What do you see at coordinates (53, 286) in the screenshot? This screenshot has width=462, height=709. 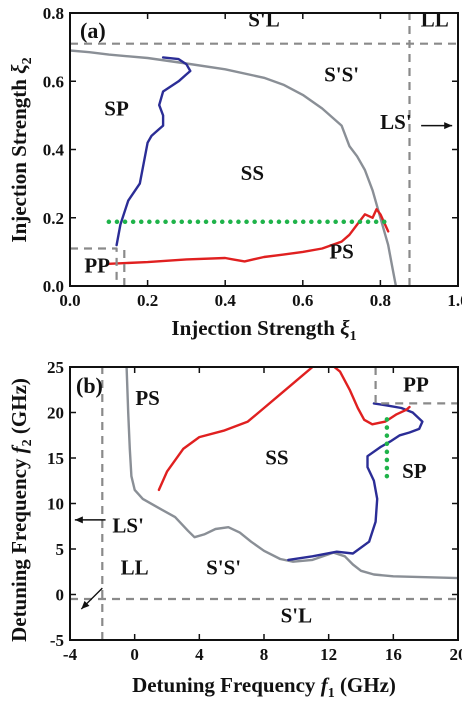 I see `panel-a-ytick-label: 0.0` at bounding box center [53, 286].